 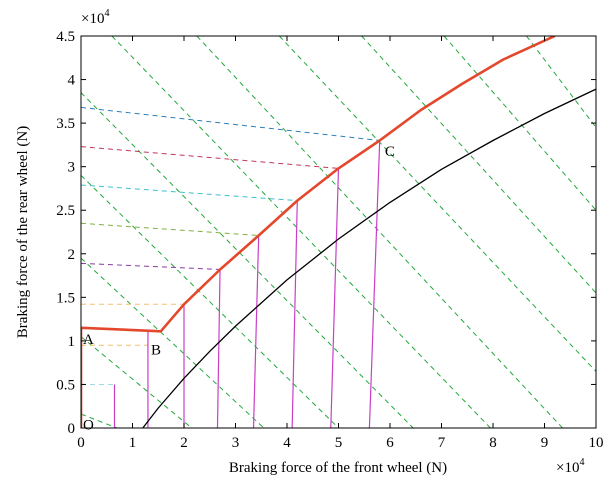 What do you see at coordinates (338, 468) in the screenshot?
I see `x-axis-label: Braking force of the front wheel (N)` at bounding box center [338, 468].